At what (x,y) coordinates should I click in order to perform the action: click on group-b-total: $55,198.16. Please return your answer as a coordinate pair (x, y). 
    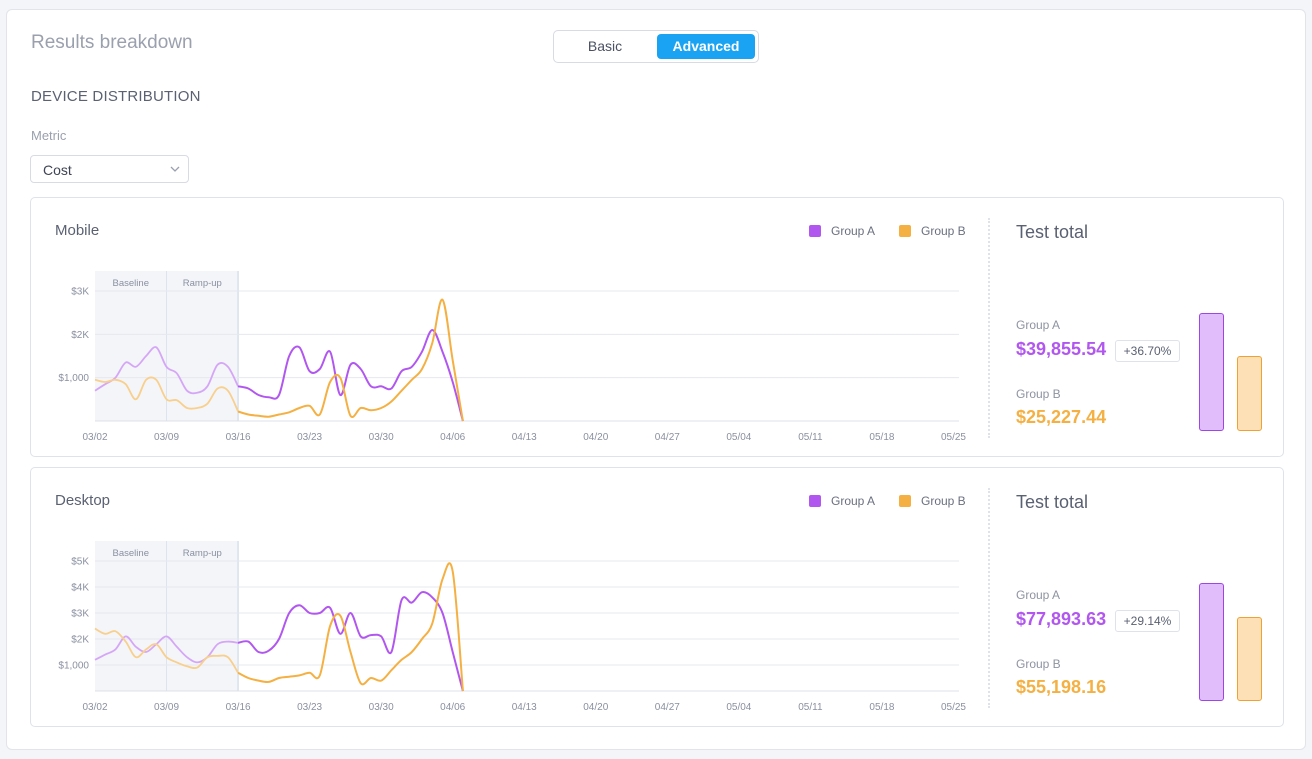
    Looking at the image, I should click on (1061, 687).